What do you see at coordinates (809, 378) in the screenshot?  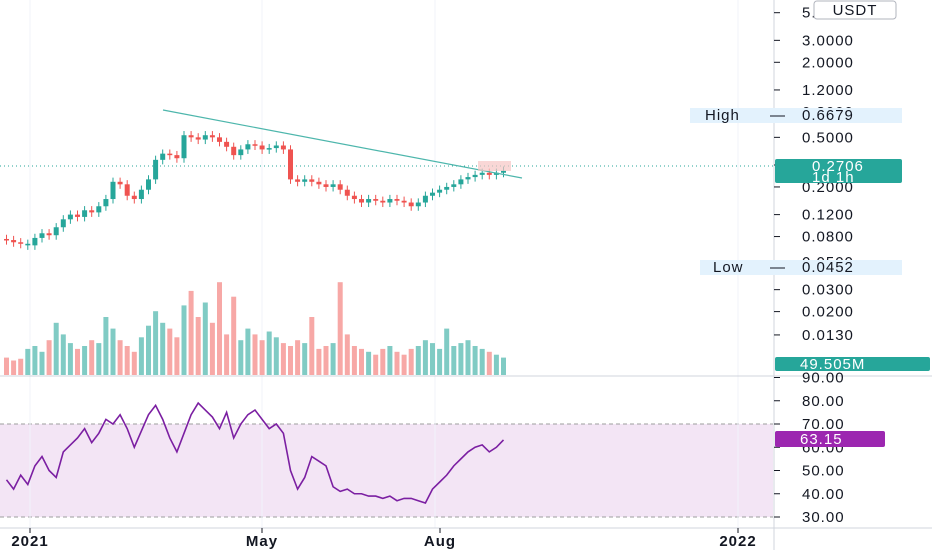 I see `rsi-tick: 90.00` at bounding box center [809, 378].